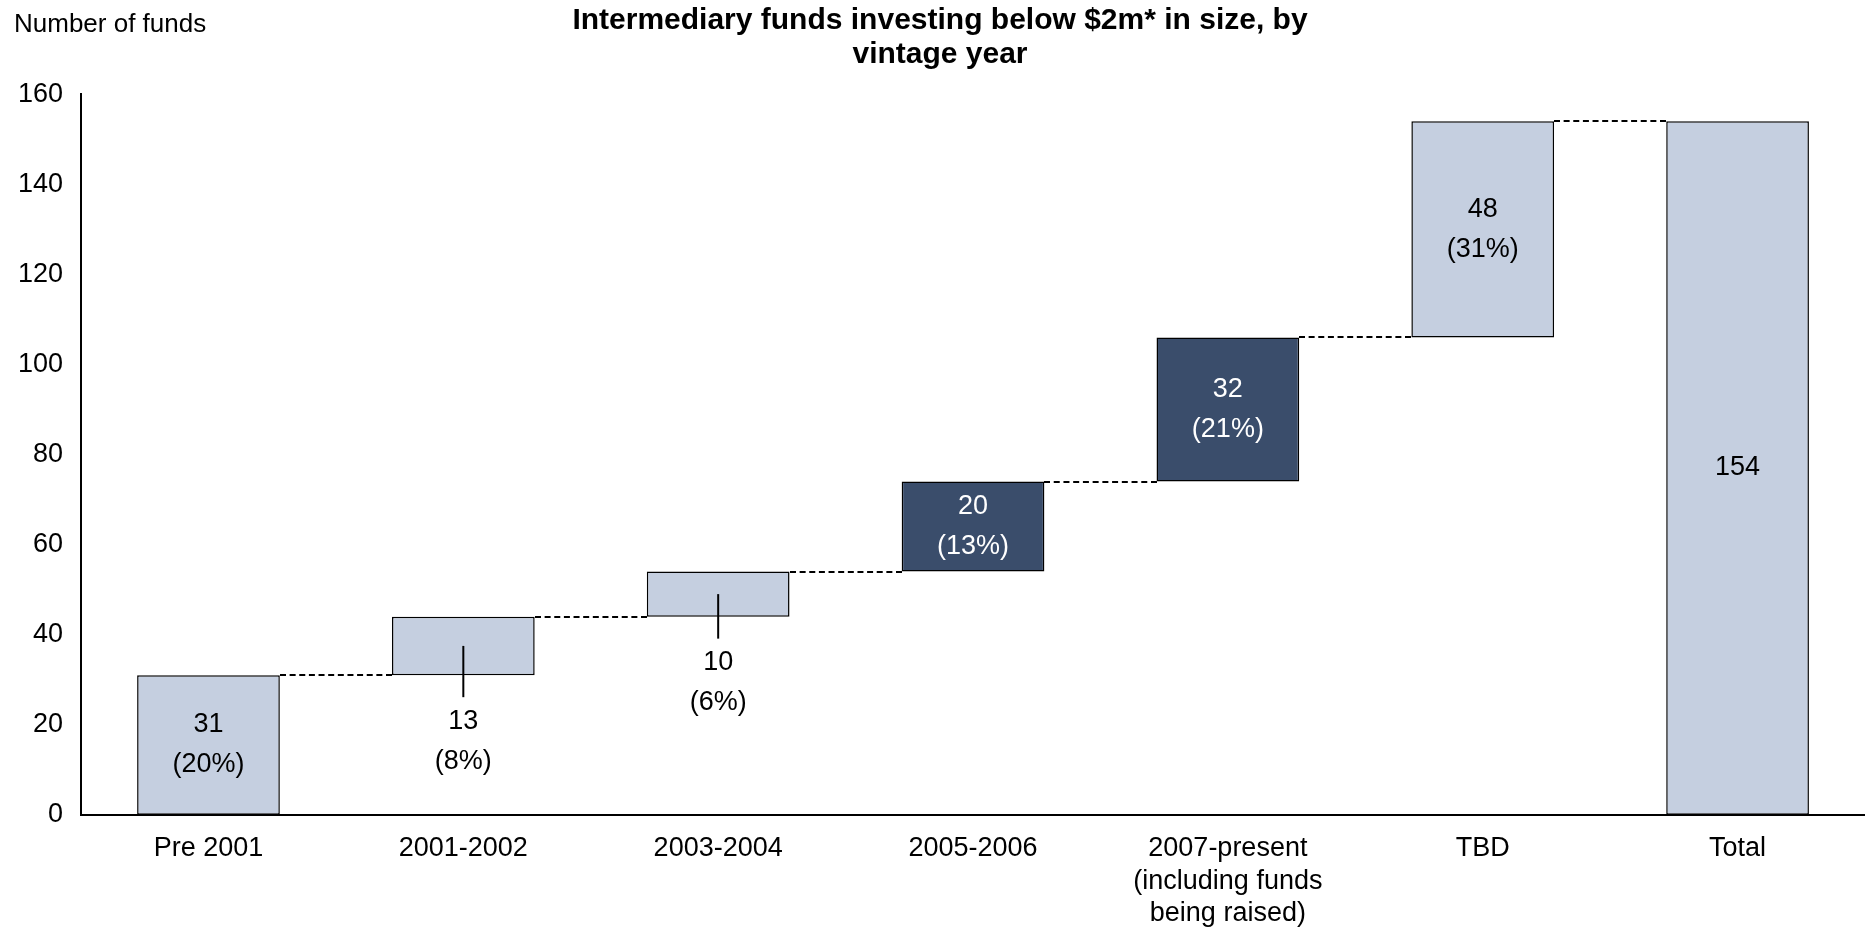 This screenshot has height=952, width=1865. Describe the element at coordinates (56, 813) in the screenshot. I see `y-tick-label: 0` at that location.